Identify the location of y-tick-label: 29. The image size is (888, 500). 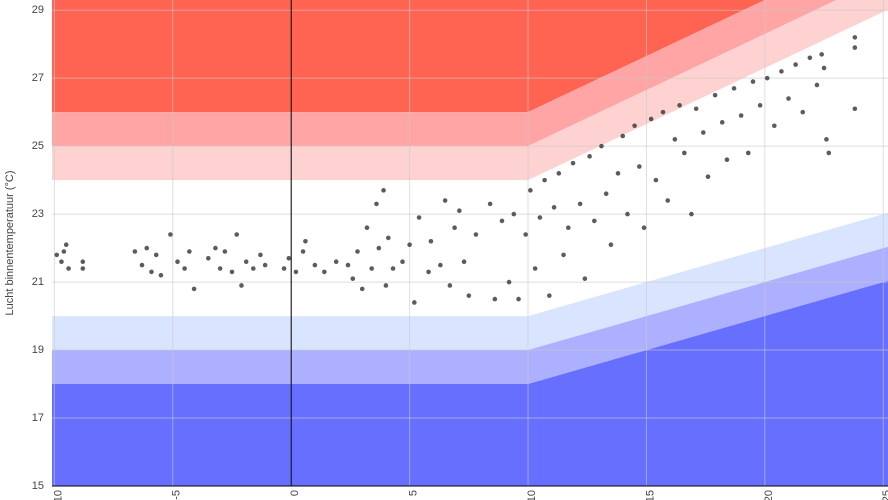
(38, 10).